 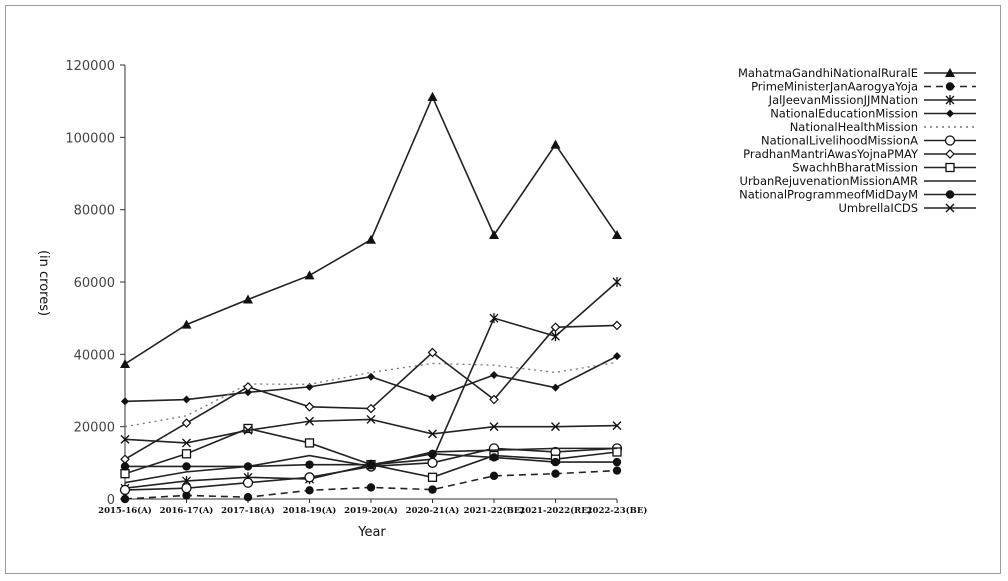 What do you see at coordinates (95, 283) in the screenshot?
I see `y-ticks: 0 20000 40000 60000 80000 100000 120000` at bounding box center [95, 283].